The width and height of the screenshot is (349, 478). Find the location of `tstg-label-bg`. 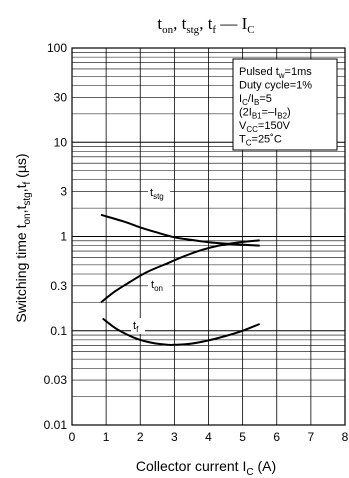

tstg-label-bg is located at coordinates (159, 194).